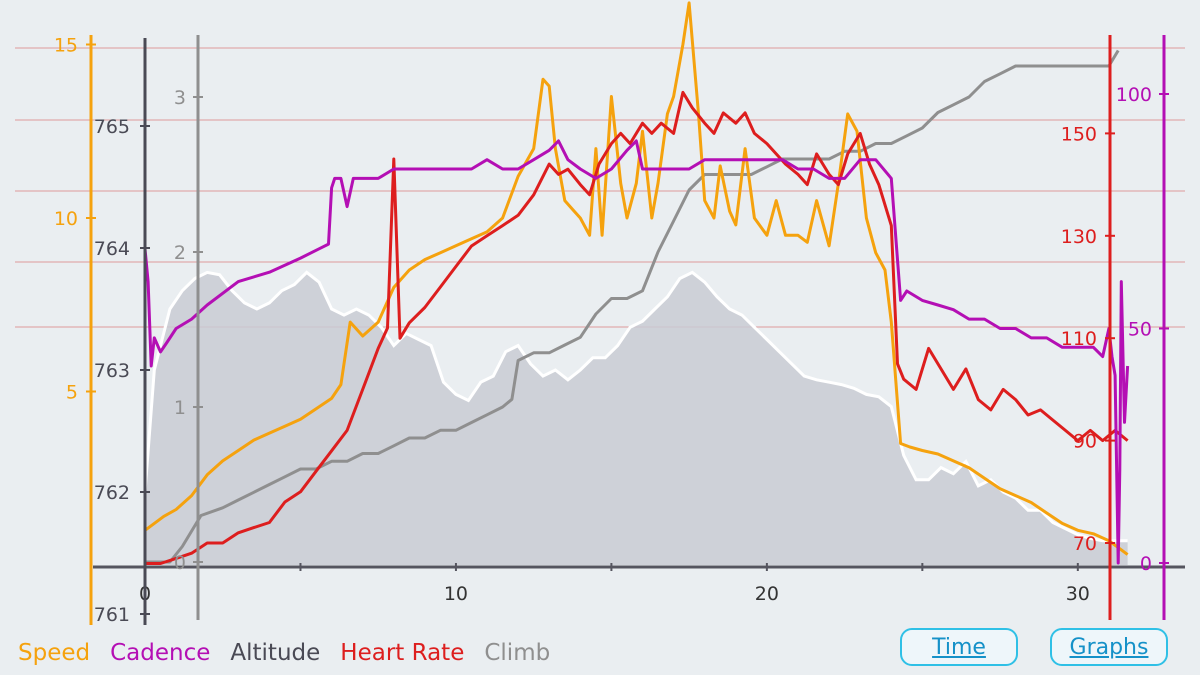  I want to click on altitude-axis-tick-label: 763, so click(112, 371).